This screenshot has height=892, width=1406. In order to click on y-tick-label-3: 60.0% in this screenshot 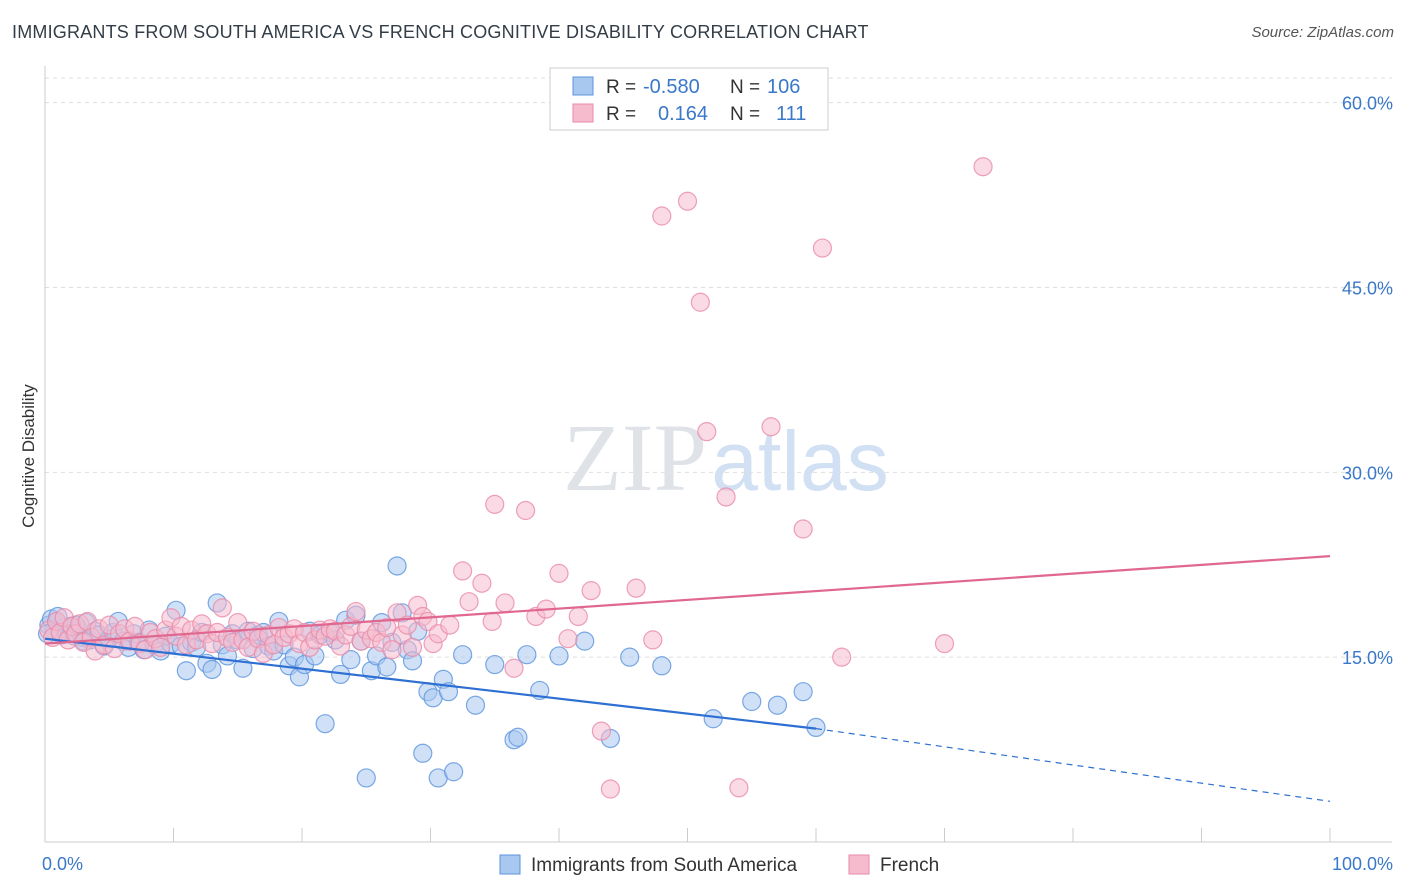, I will do `click(1367, 104)`.